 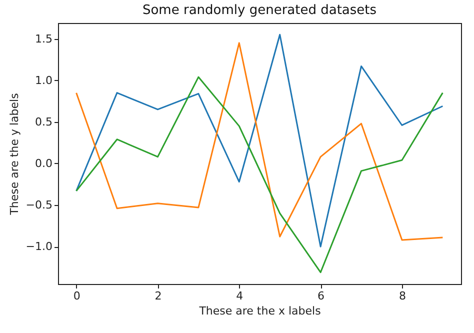 I want to click on y-tick-label: −1.0, so click(x=39, y=247).